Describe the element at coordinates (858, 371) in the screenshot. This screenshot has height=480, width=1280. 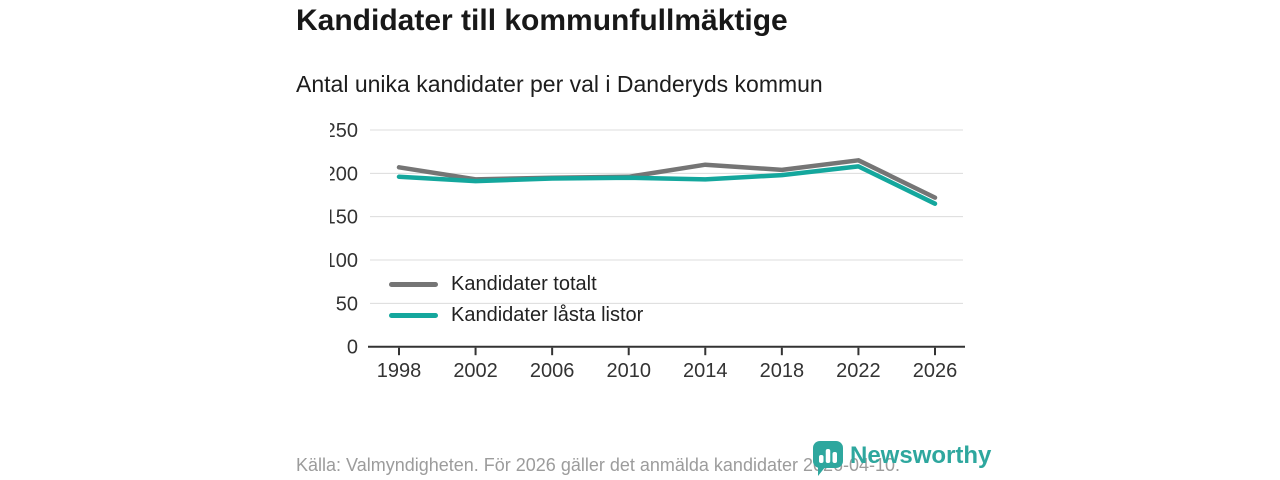
I see `x-tick-label-2022: 2022` at that location.